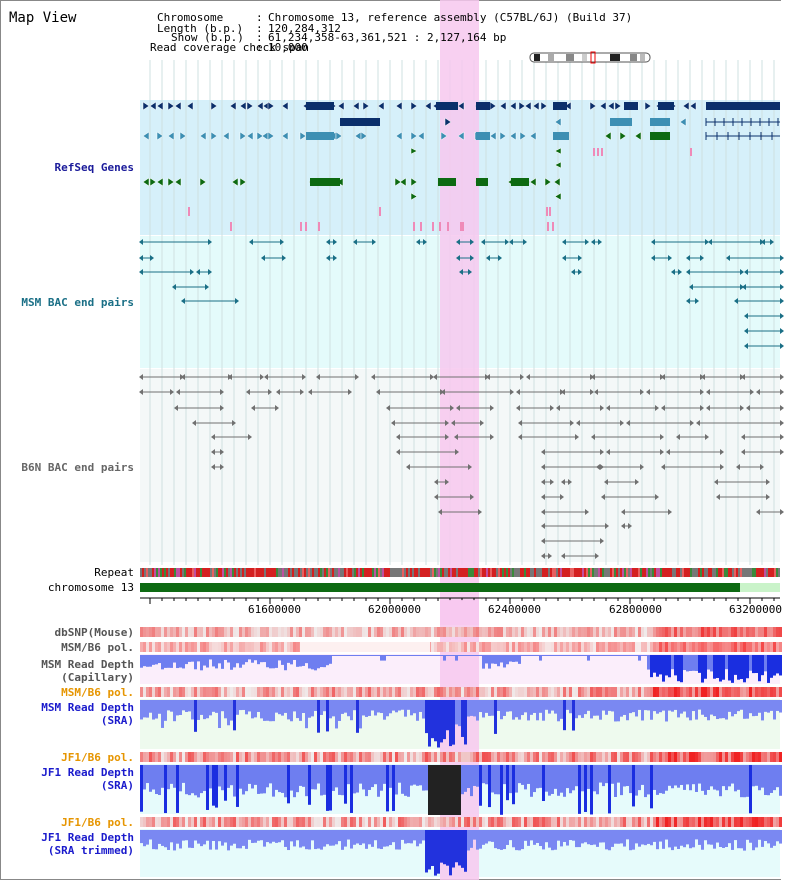 The image size is (800, 880). What do you see at coordinates (642, 57) in the screenshot?
I see `ideogram-band` at bounding box center [642, 57].